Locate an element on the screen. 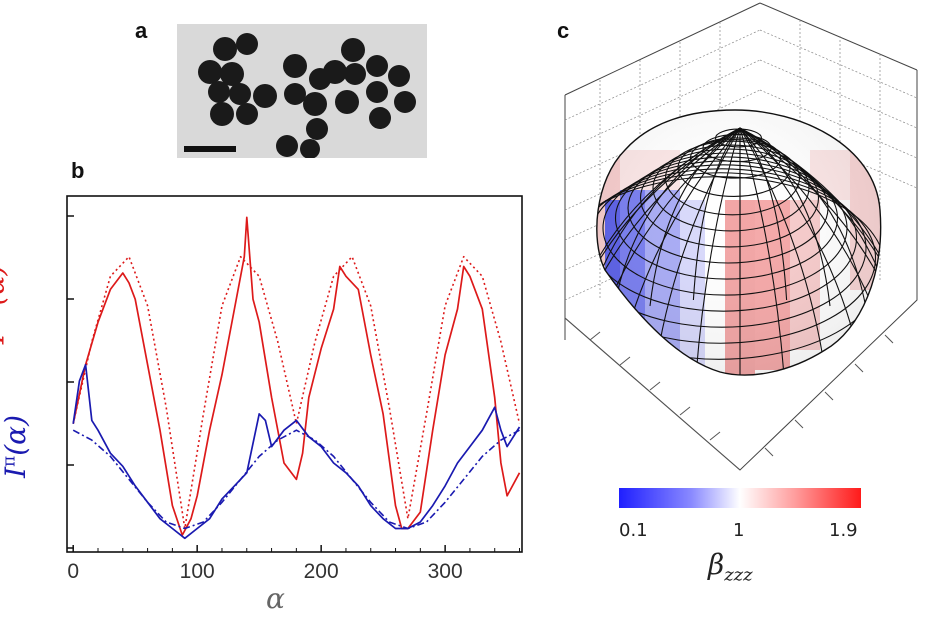 This screenshot has height=619, width=930. colorbar-tick-mid: 1 is located at coordinates (739, 530).